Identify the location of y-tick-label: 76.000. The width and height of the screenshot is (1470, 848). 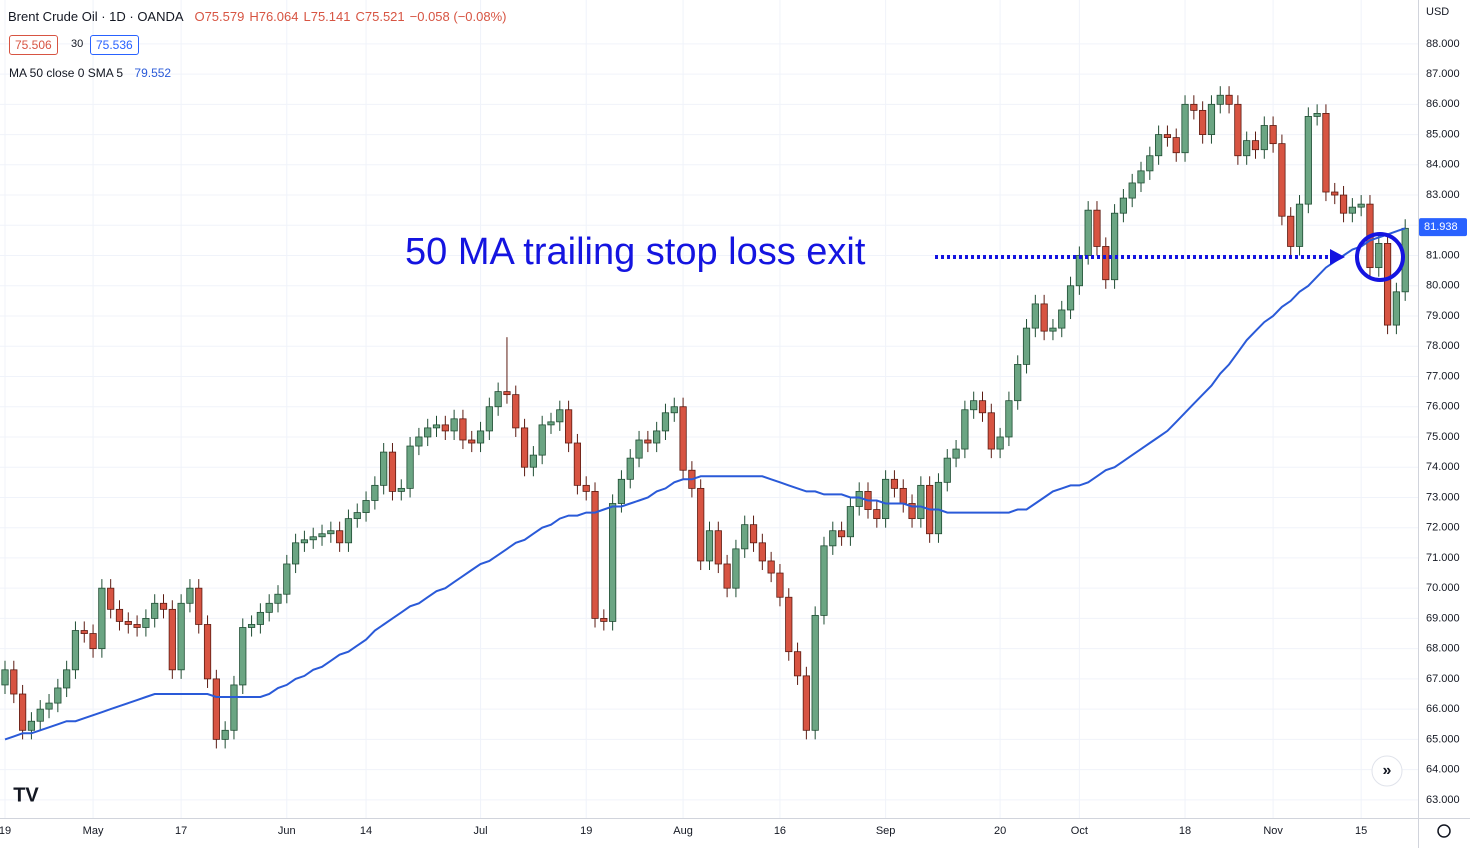
(1443, 407).